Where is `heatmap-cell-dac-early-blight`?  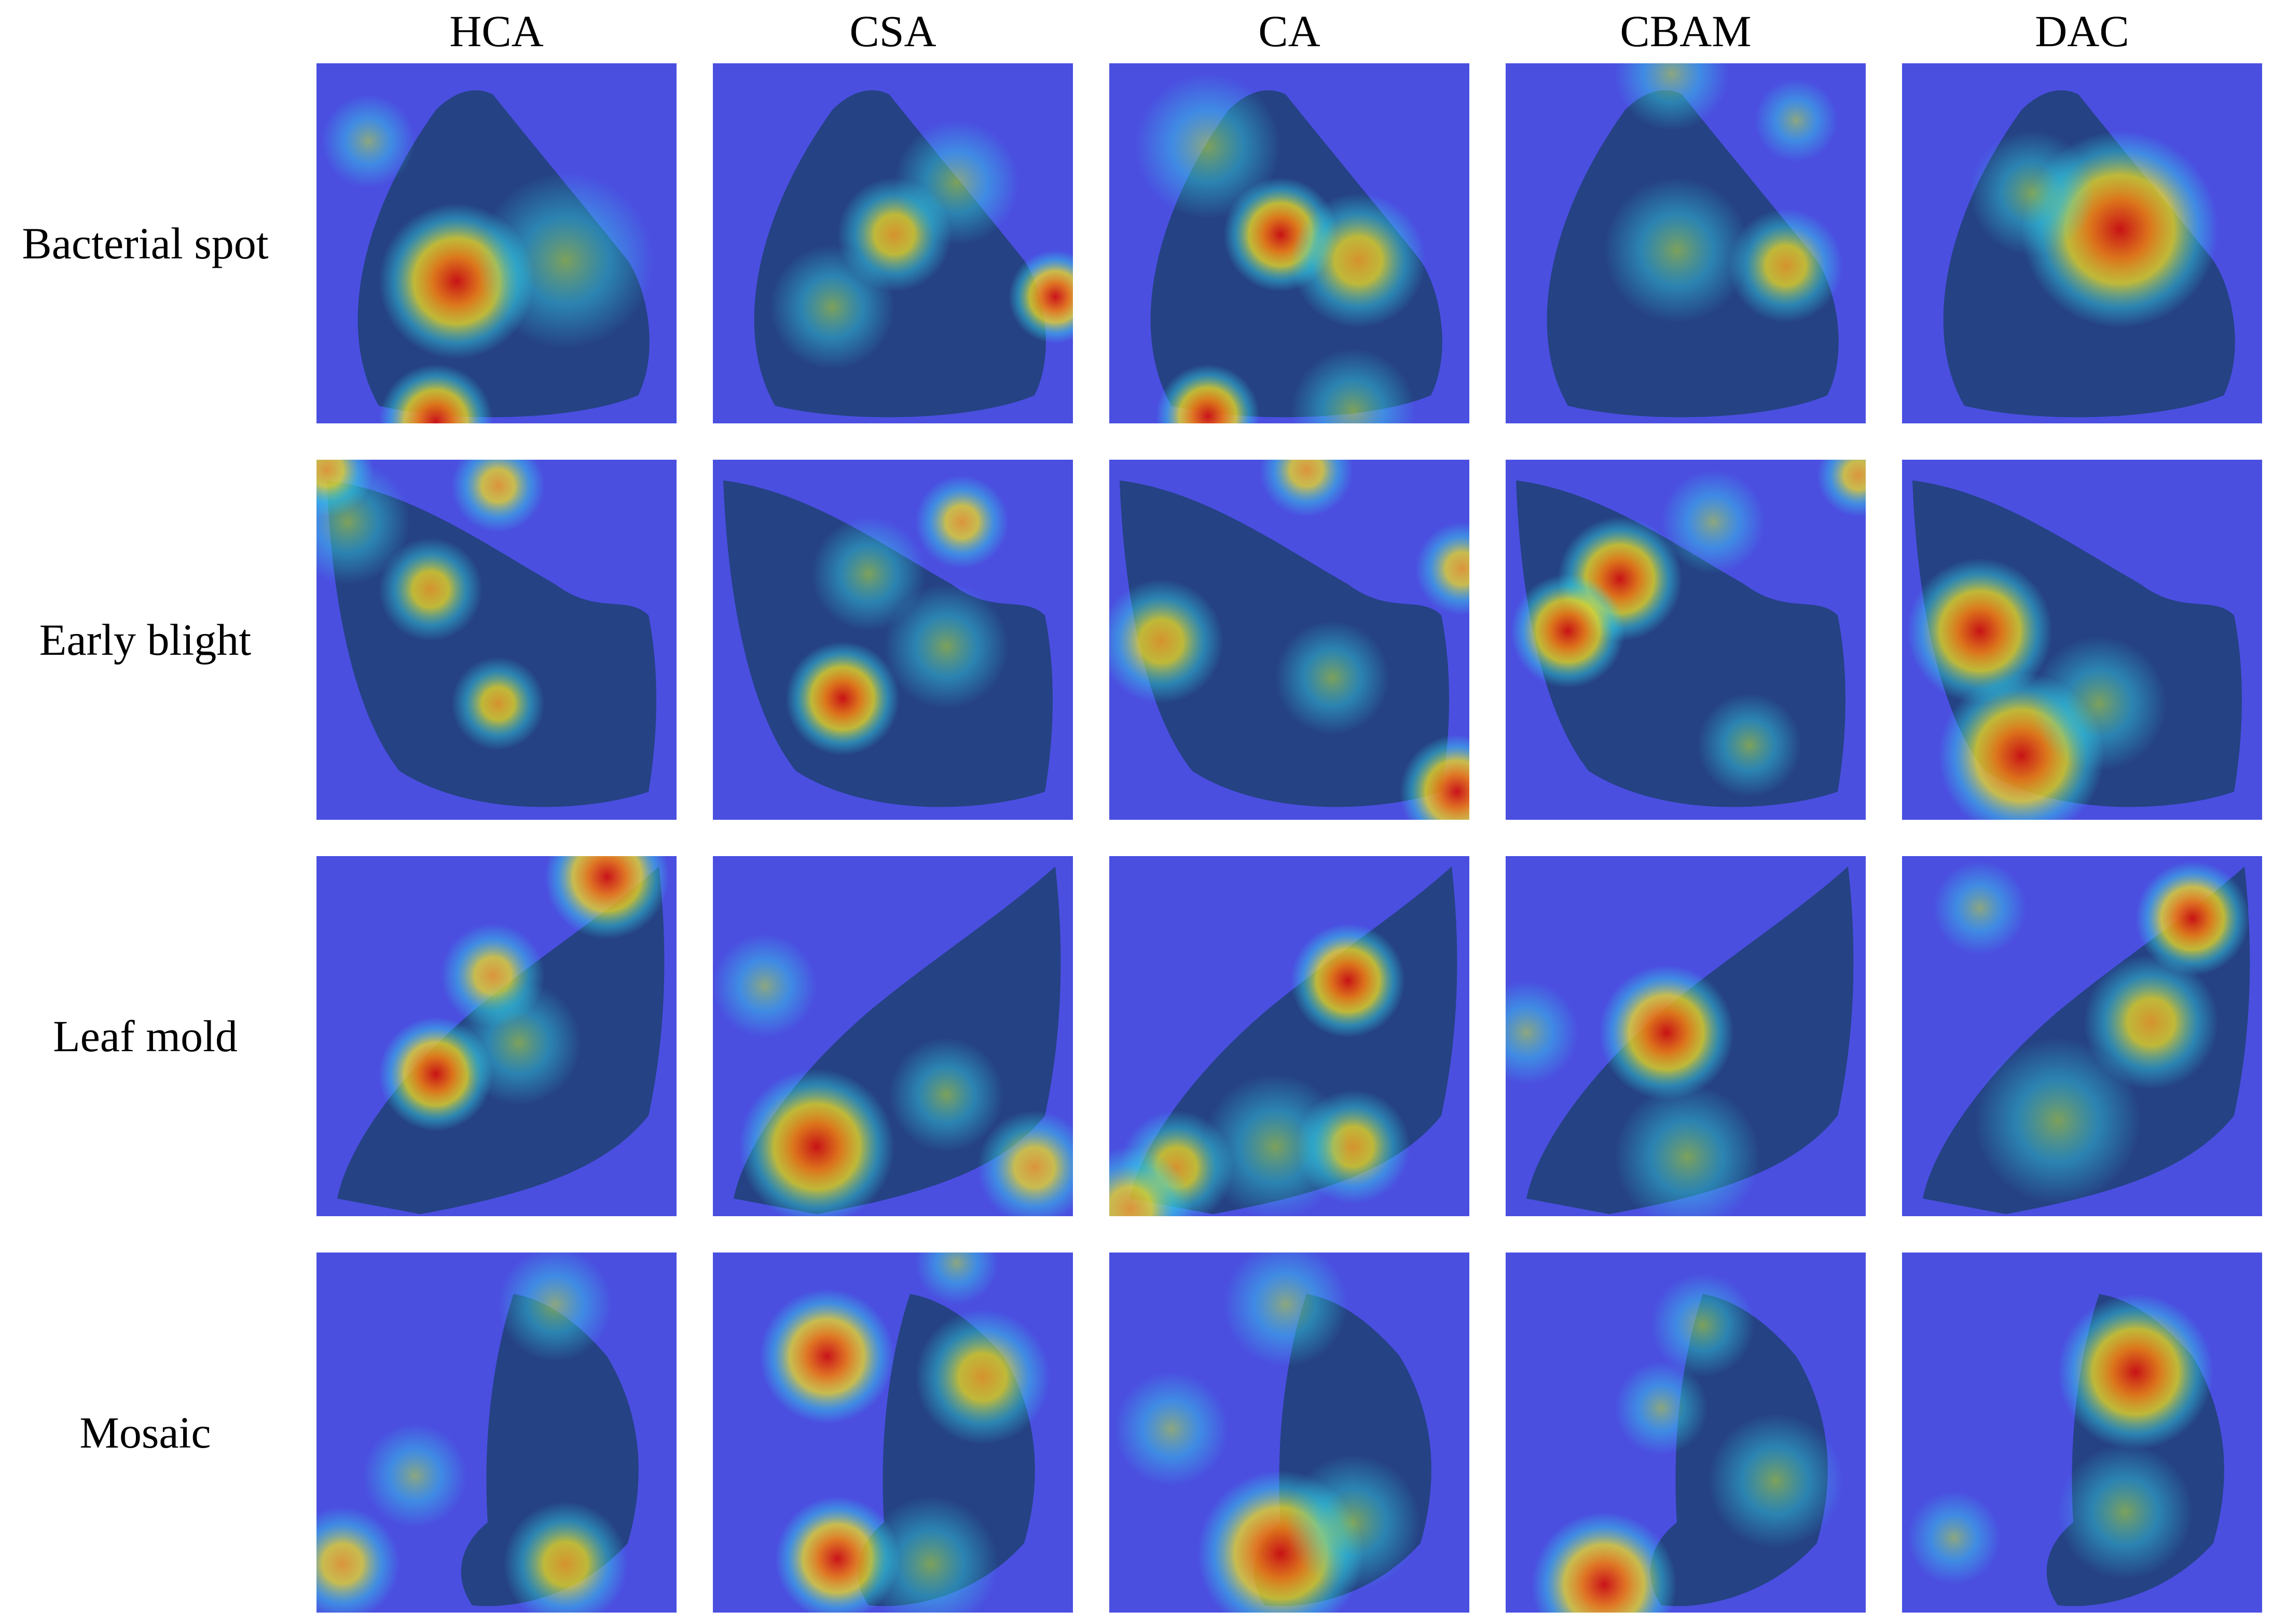
heatmap-cell-dac-early-blight is located at coordinates (2082, 640).